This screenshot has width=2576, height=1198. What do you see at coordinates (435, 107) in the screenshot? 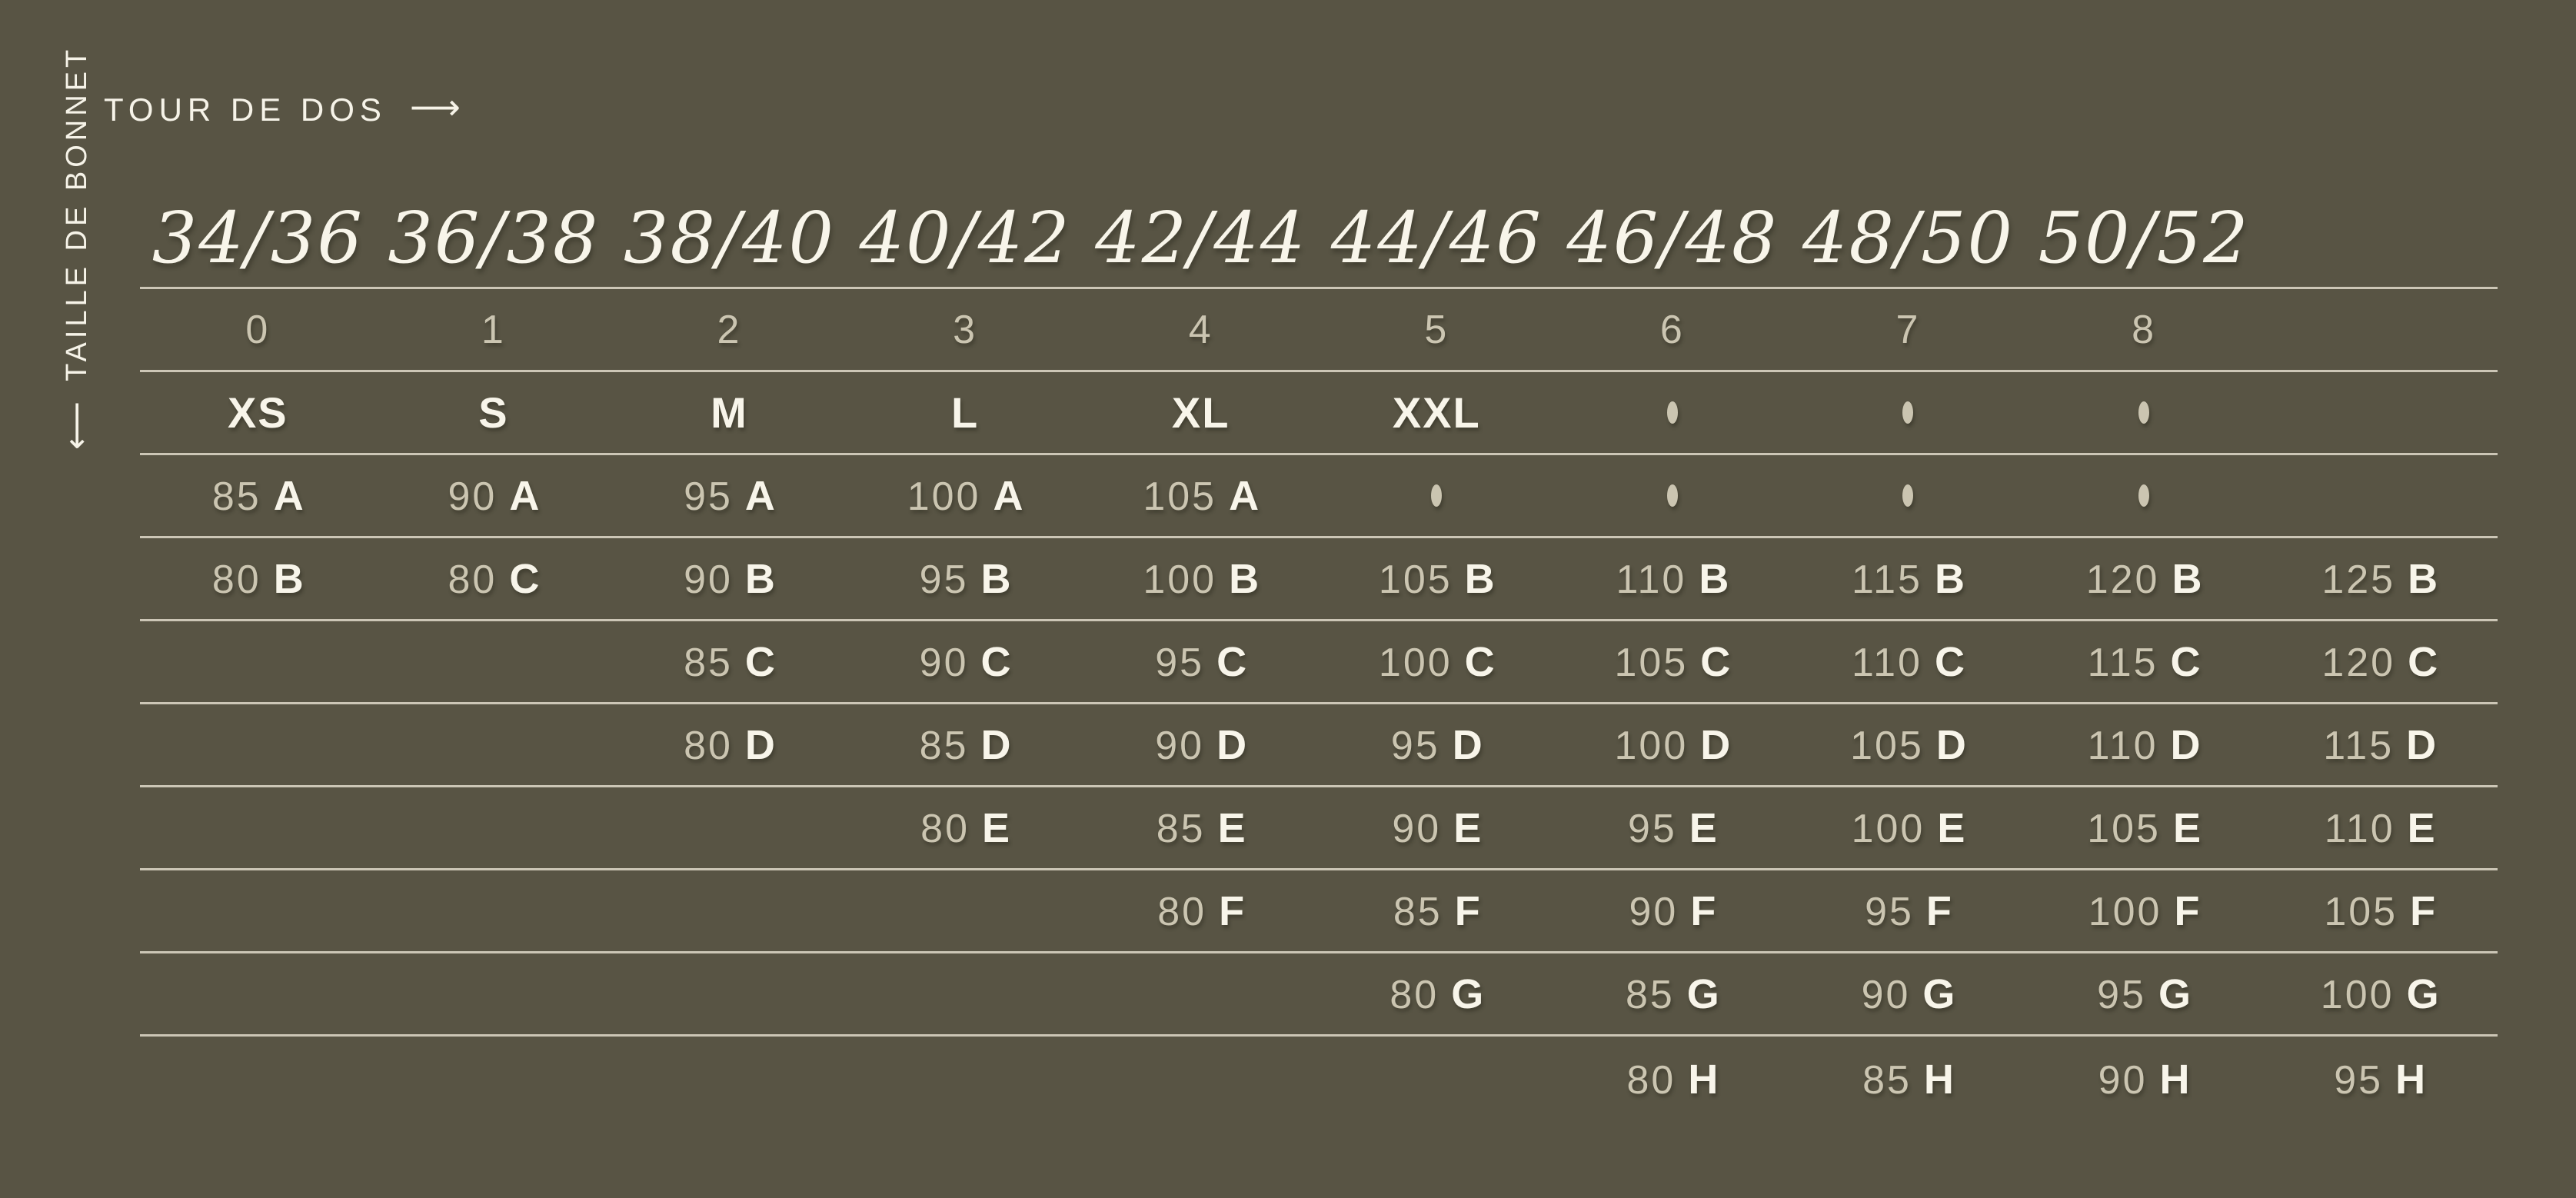
I see `right-arrow-icon: ⟶` at bounding box center [435, 107].